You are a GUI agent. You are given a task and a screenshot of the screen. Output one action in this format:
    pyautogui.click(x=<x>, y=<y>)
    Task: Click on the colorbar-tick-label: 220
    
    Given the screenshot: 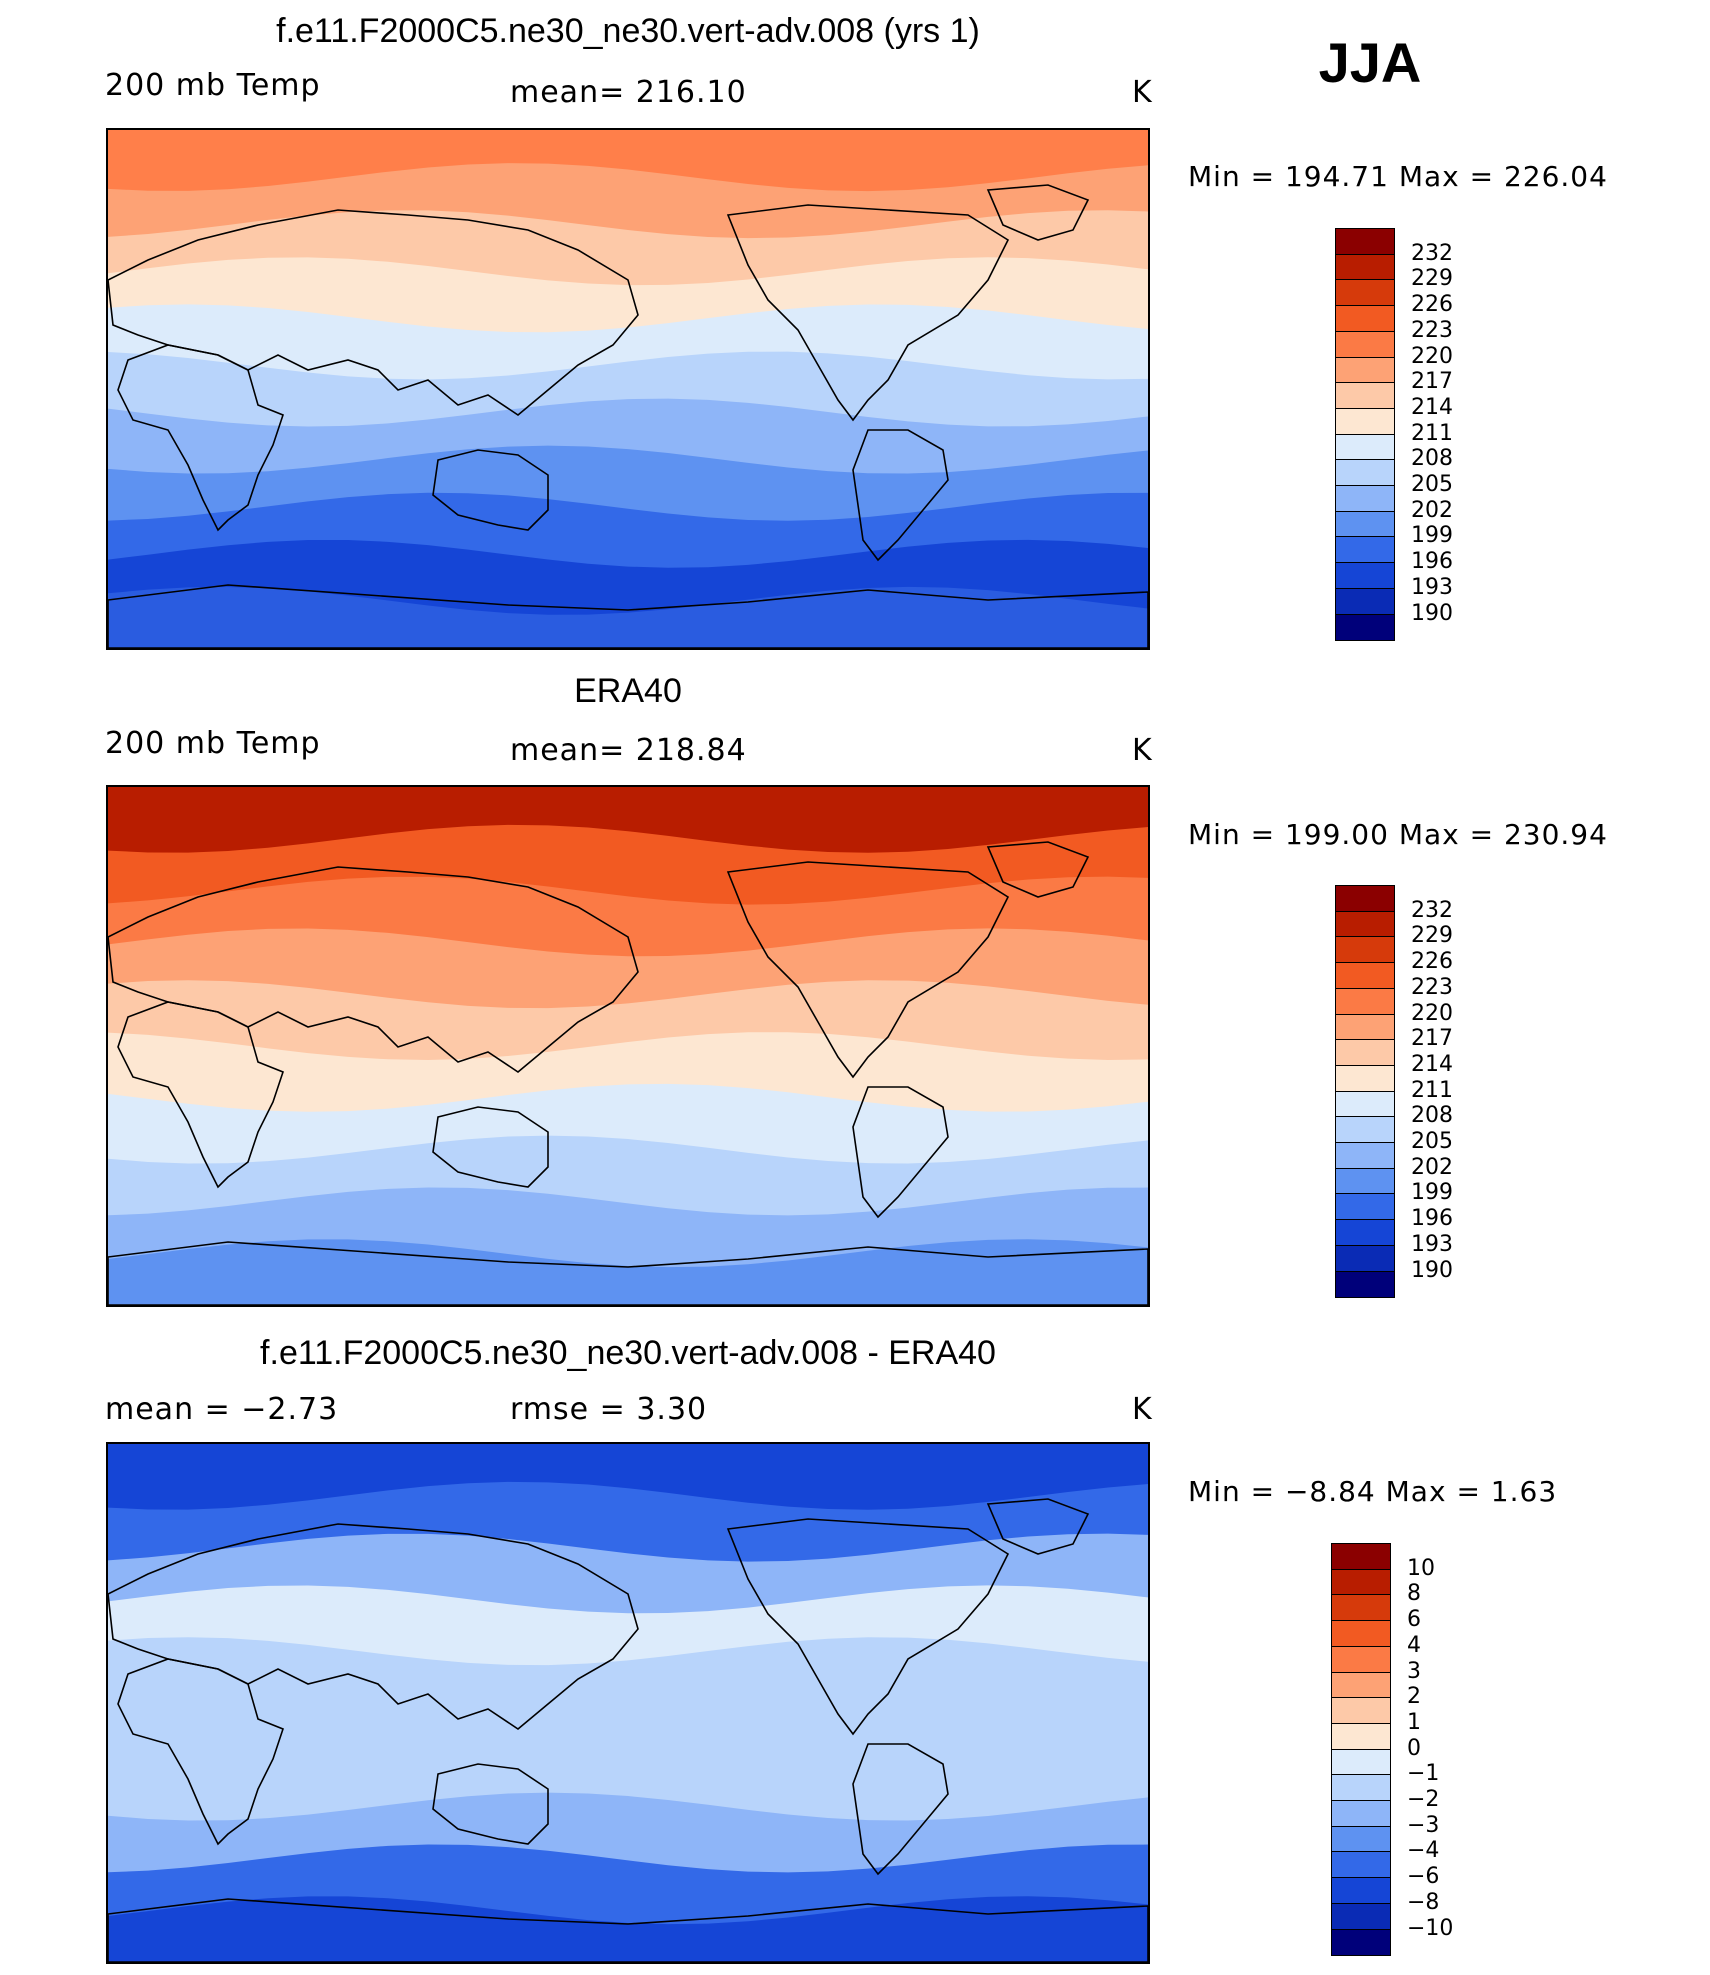 What is the action you would take?
    pyautogui.click(x=1432, y=356)
    